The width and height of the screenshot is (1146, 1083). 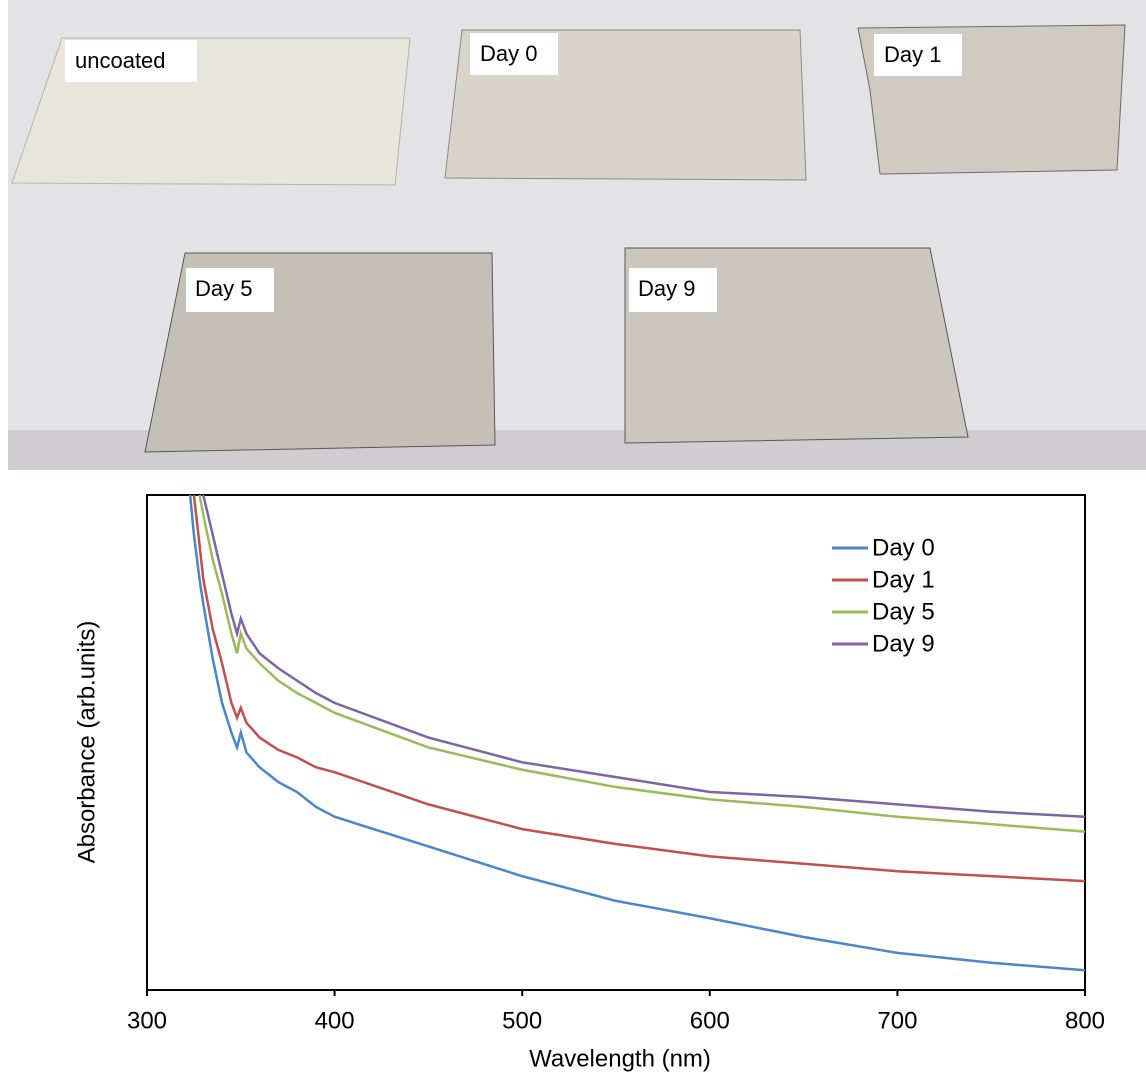 What do you see at coordinates (120, 60) in the screenshot?
I see `photo-label: uncoated` at bounding box center [120, 60].